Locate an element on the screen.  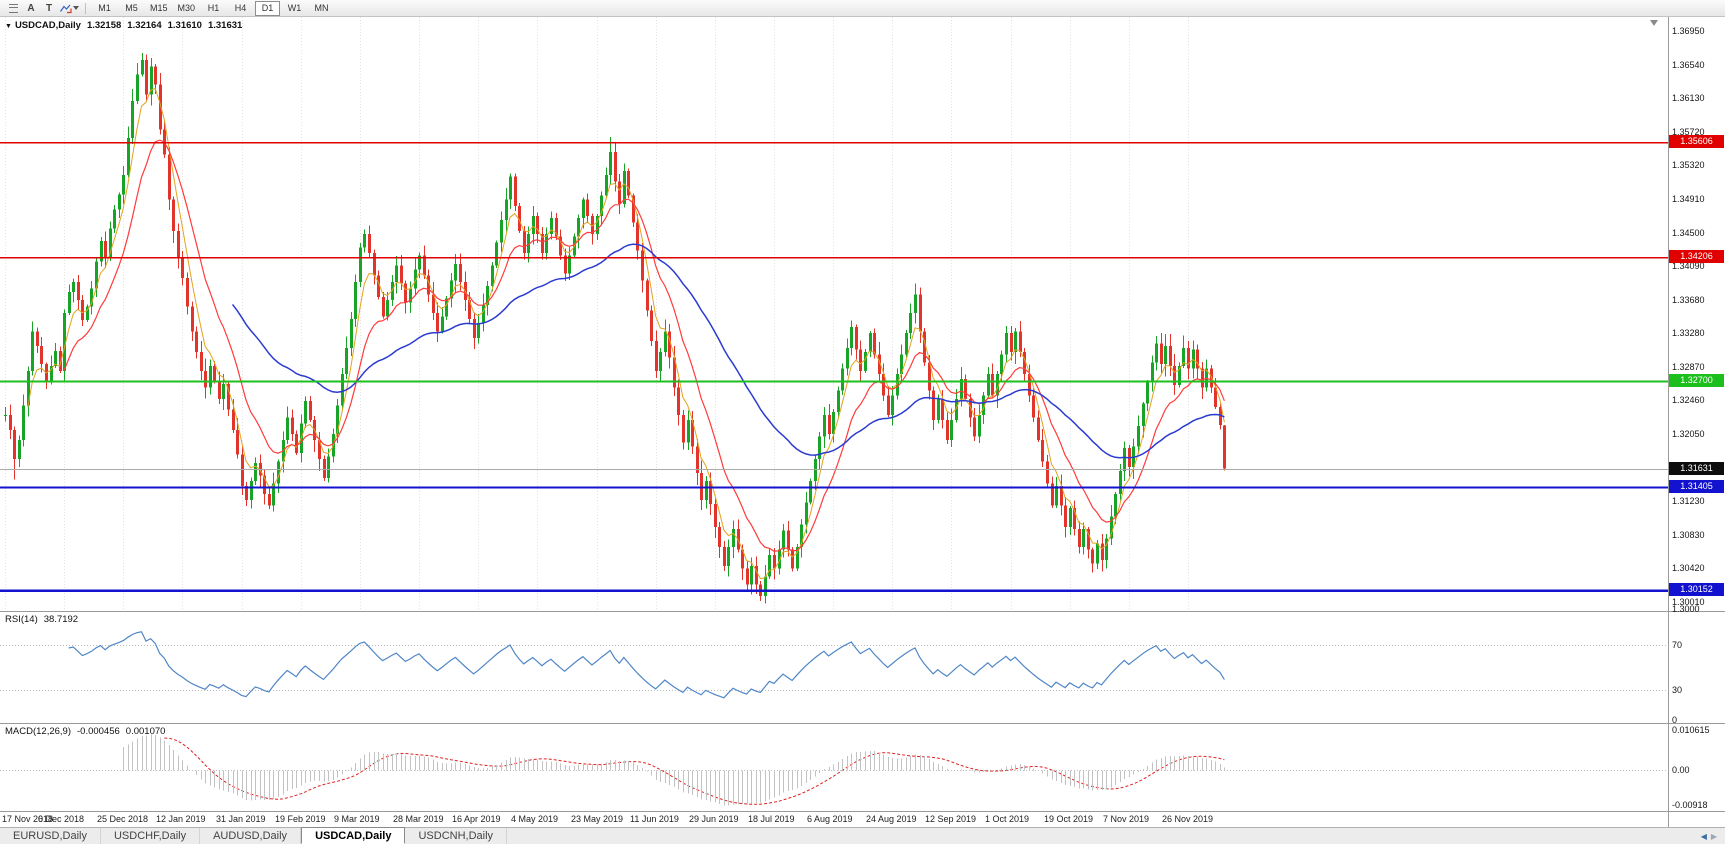
price-line-badge: 1.34206 is located at coordinates (1696, 256).